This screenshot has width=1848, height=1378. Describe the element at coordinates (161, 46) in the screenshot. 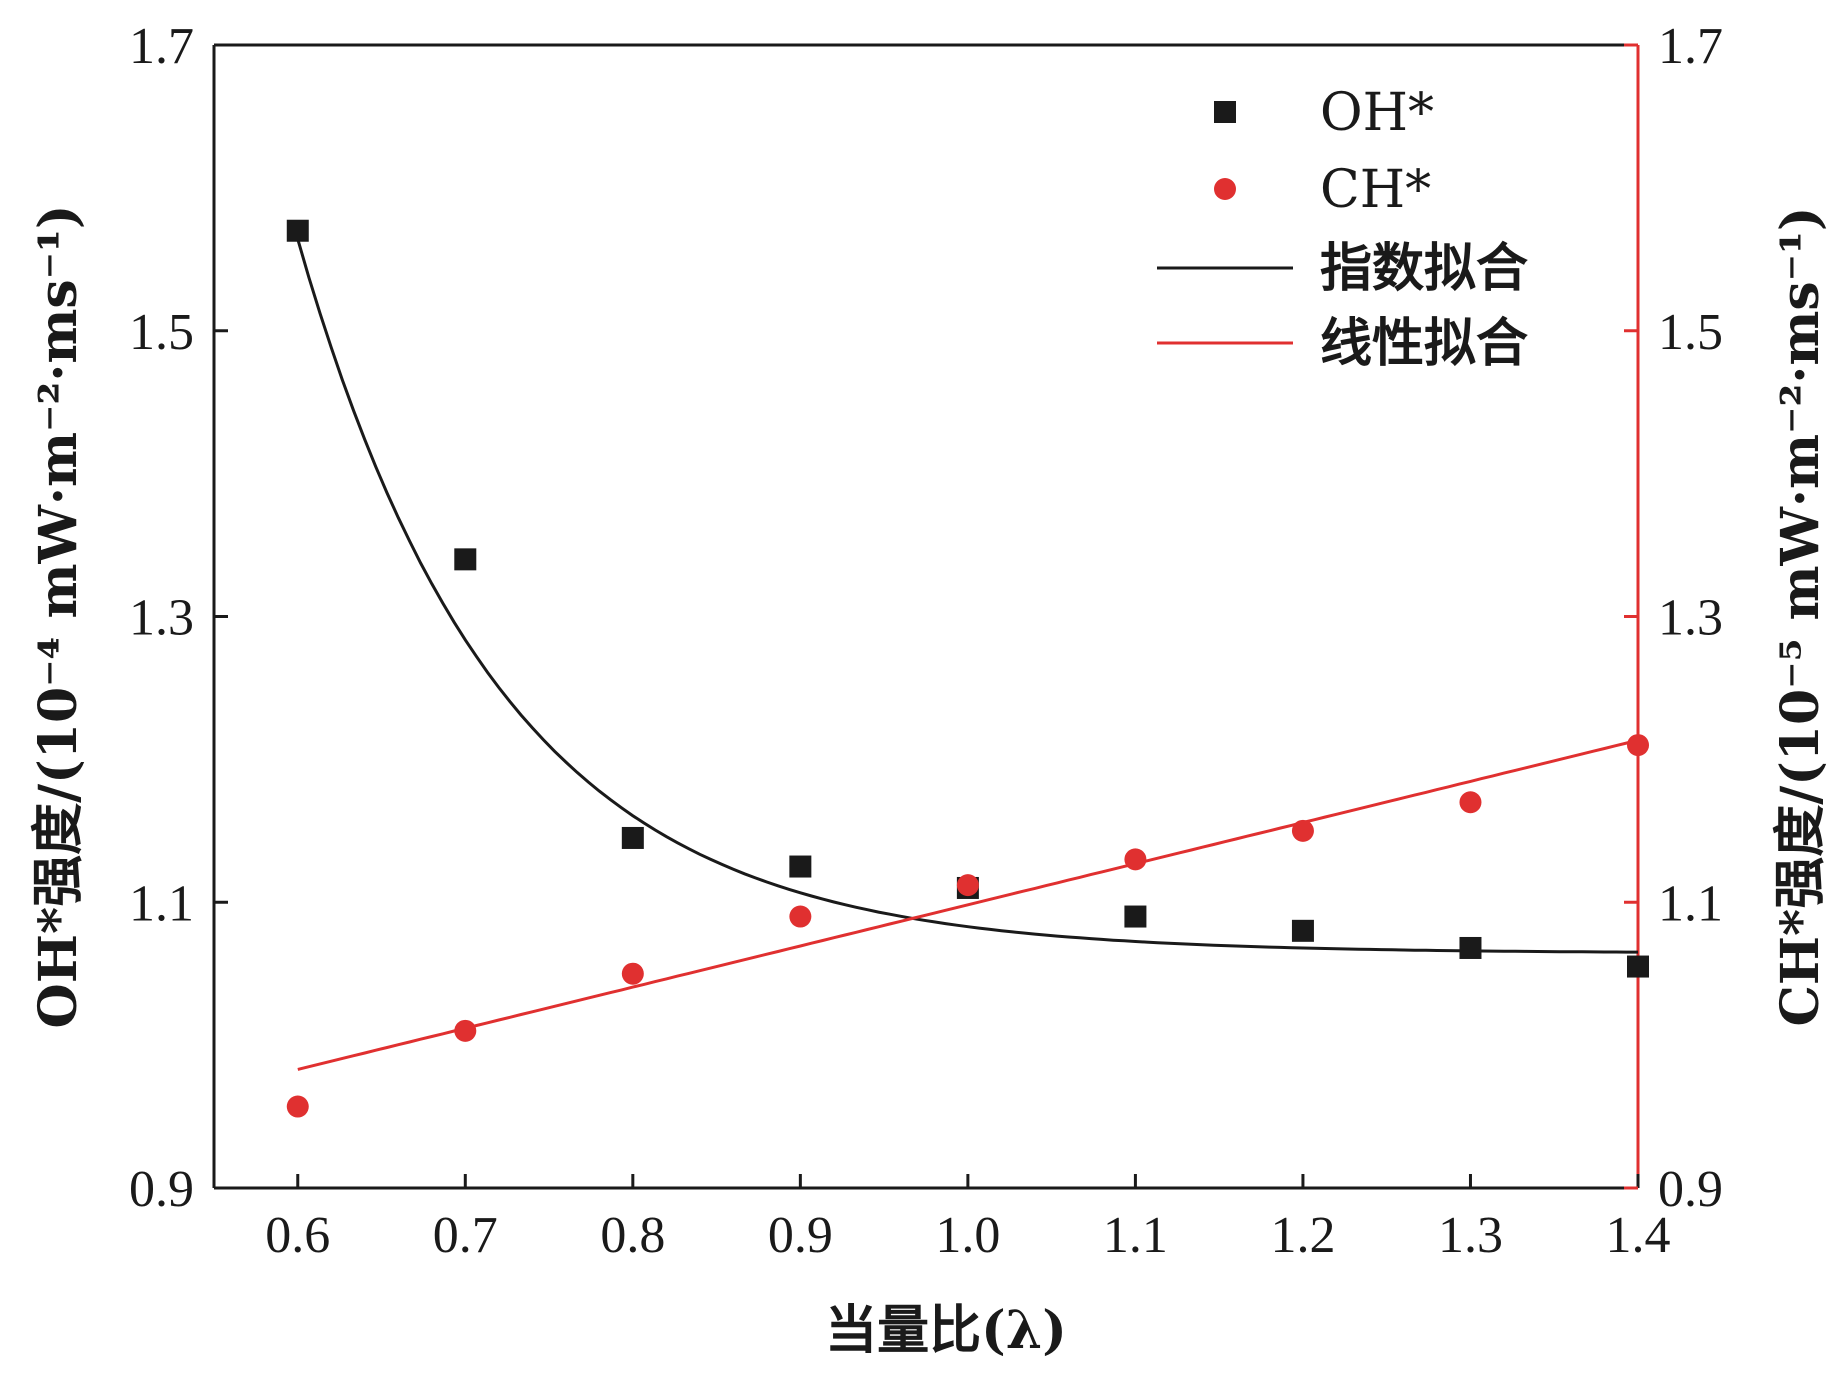

I see `y-left-tick-label: 1.7` at that location.